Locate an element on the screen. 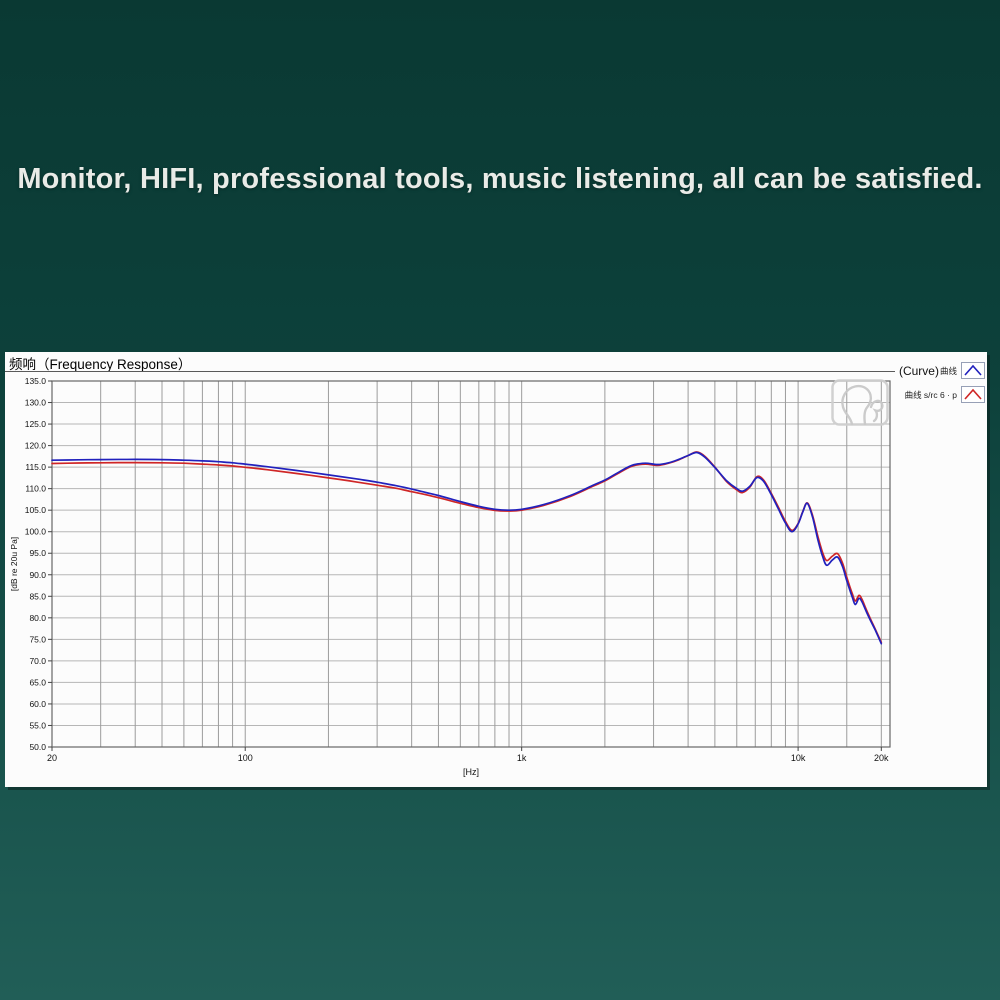 Image resolution: width=1000 pixels, height=1000 pixels. y-tick-label: 115.0 is located at coordinates (35, 467).